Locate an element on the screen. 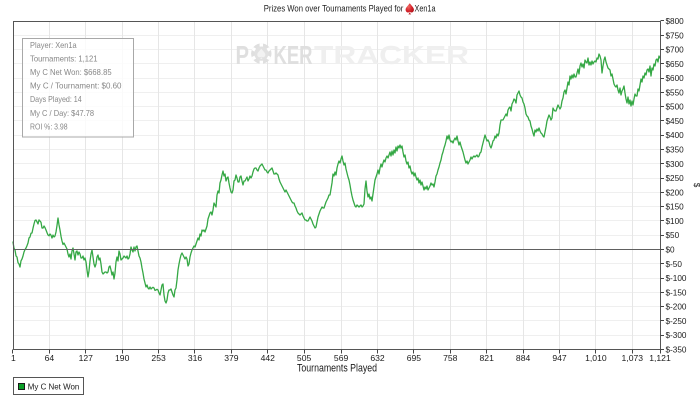 This screenshot has width=700, height=407. svg-text: 127 is located at coordinates (86, 358).